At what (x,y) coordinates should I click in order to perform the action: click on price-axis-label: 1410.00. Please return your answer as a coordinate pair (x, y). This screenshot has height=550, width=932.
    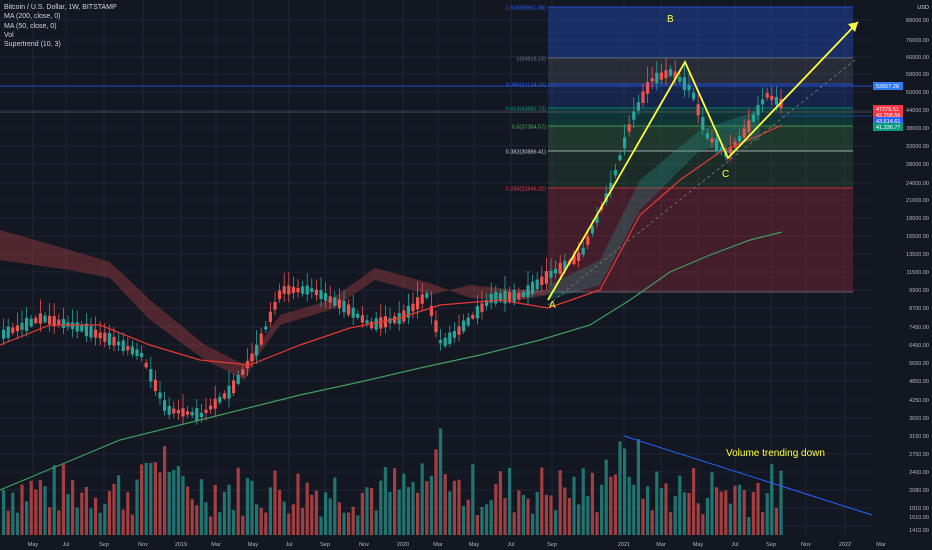
    Looking at the image, I should click on (919, 531).